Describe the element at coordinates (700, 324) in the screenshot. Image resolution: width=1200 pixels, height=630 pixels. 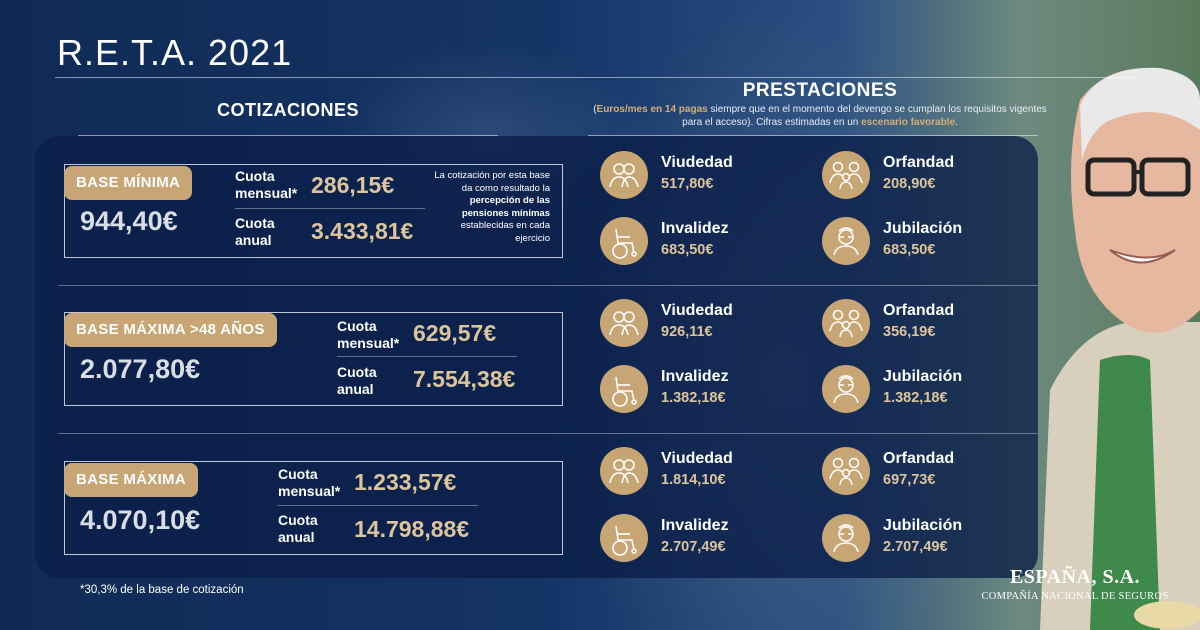
I see `benefit-viudedad: Viudedad 926,11€` at that location.